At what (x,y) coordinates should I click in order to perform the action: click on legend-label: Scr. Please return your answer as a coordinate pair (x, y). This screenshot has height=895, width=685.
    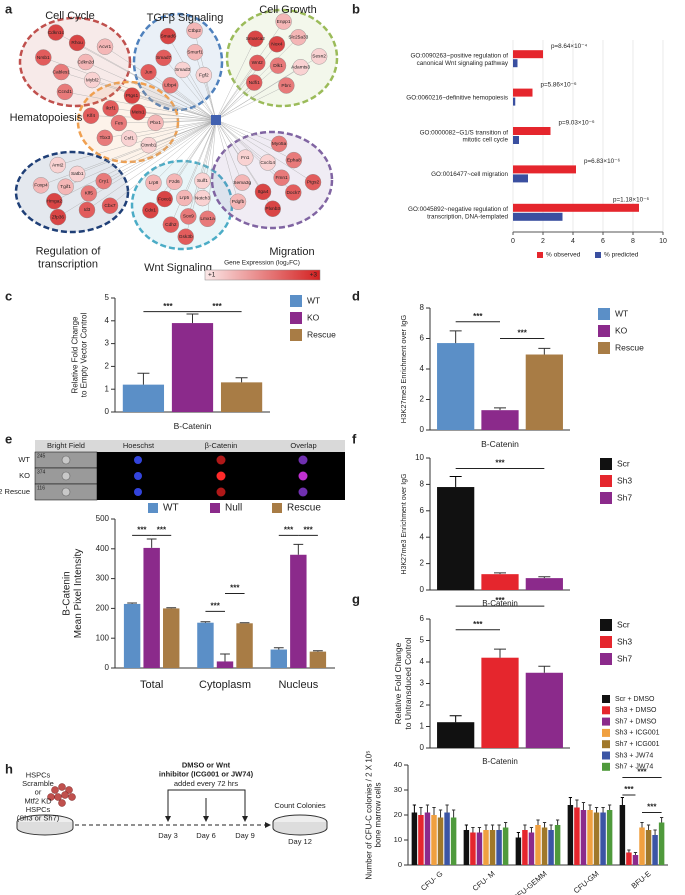
    Looking at the image, I should click on (623, 624).